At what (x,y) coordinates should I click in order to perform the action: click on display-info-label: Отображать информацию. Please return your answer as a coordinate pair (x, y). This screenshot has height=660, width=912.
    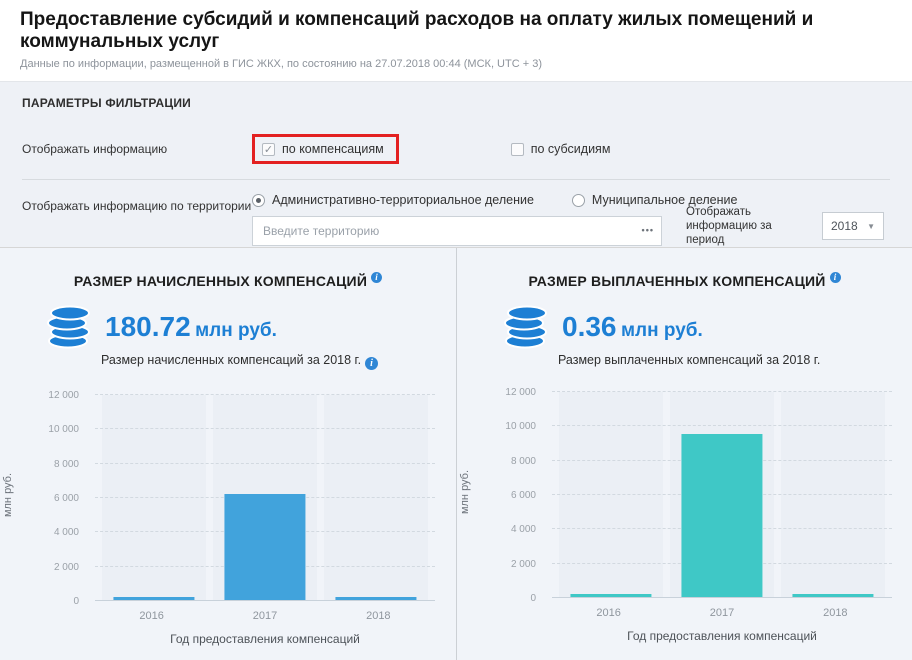
    Looking at the image, I should click on (95, 149).